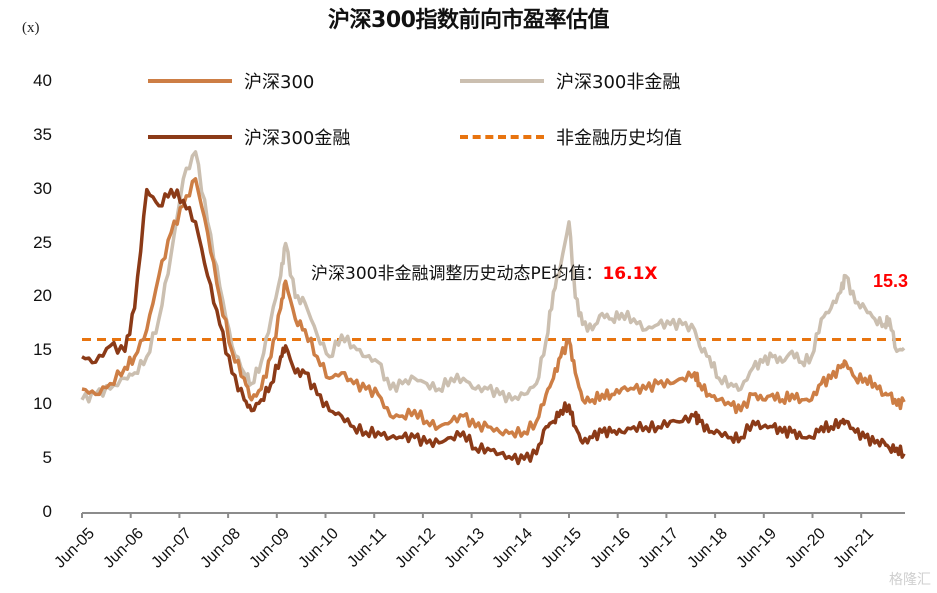  What do you see at coordinates (31, 28) in the screenshot?
I see `y-axis-unit-label: (x)` at bounding box center [31, 28].